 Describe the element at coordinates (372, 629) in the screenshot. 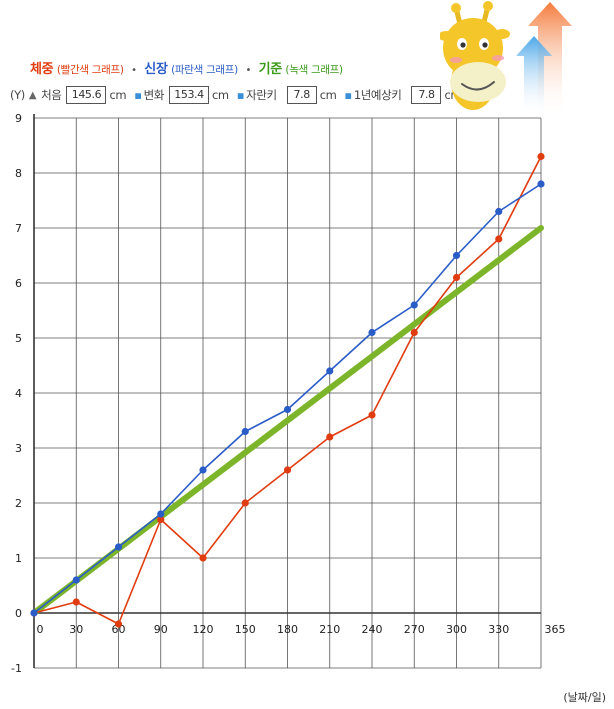

I see `x-tick-label: 240` at that location.